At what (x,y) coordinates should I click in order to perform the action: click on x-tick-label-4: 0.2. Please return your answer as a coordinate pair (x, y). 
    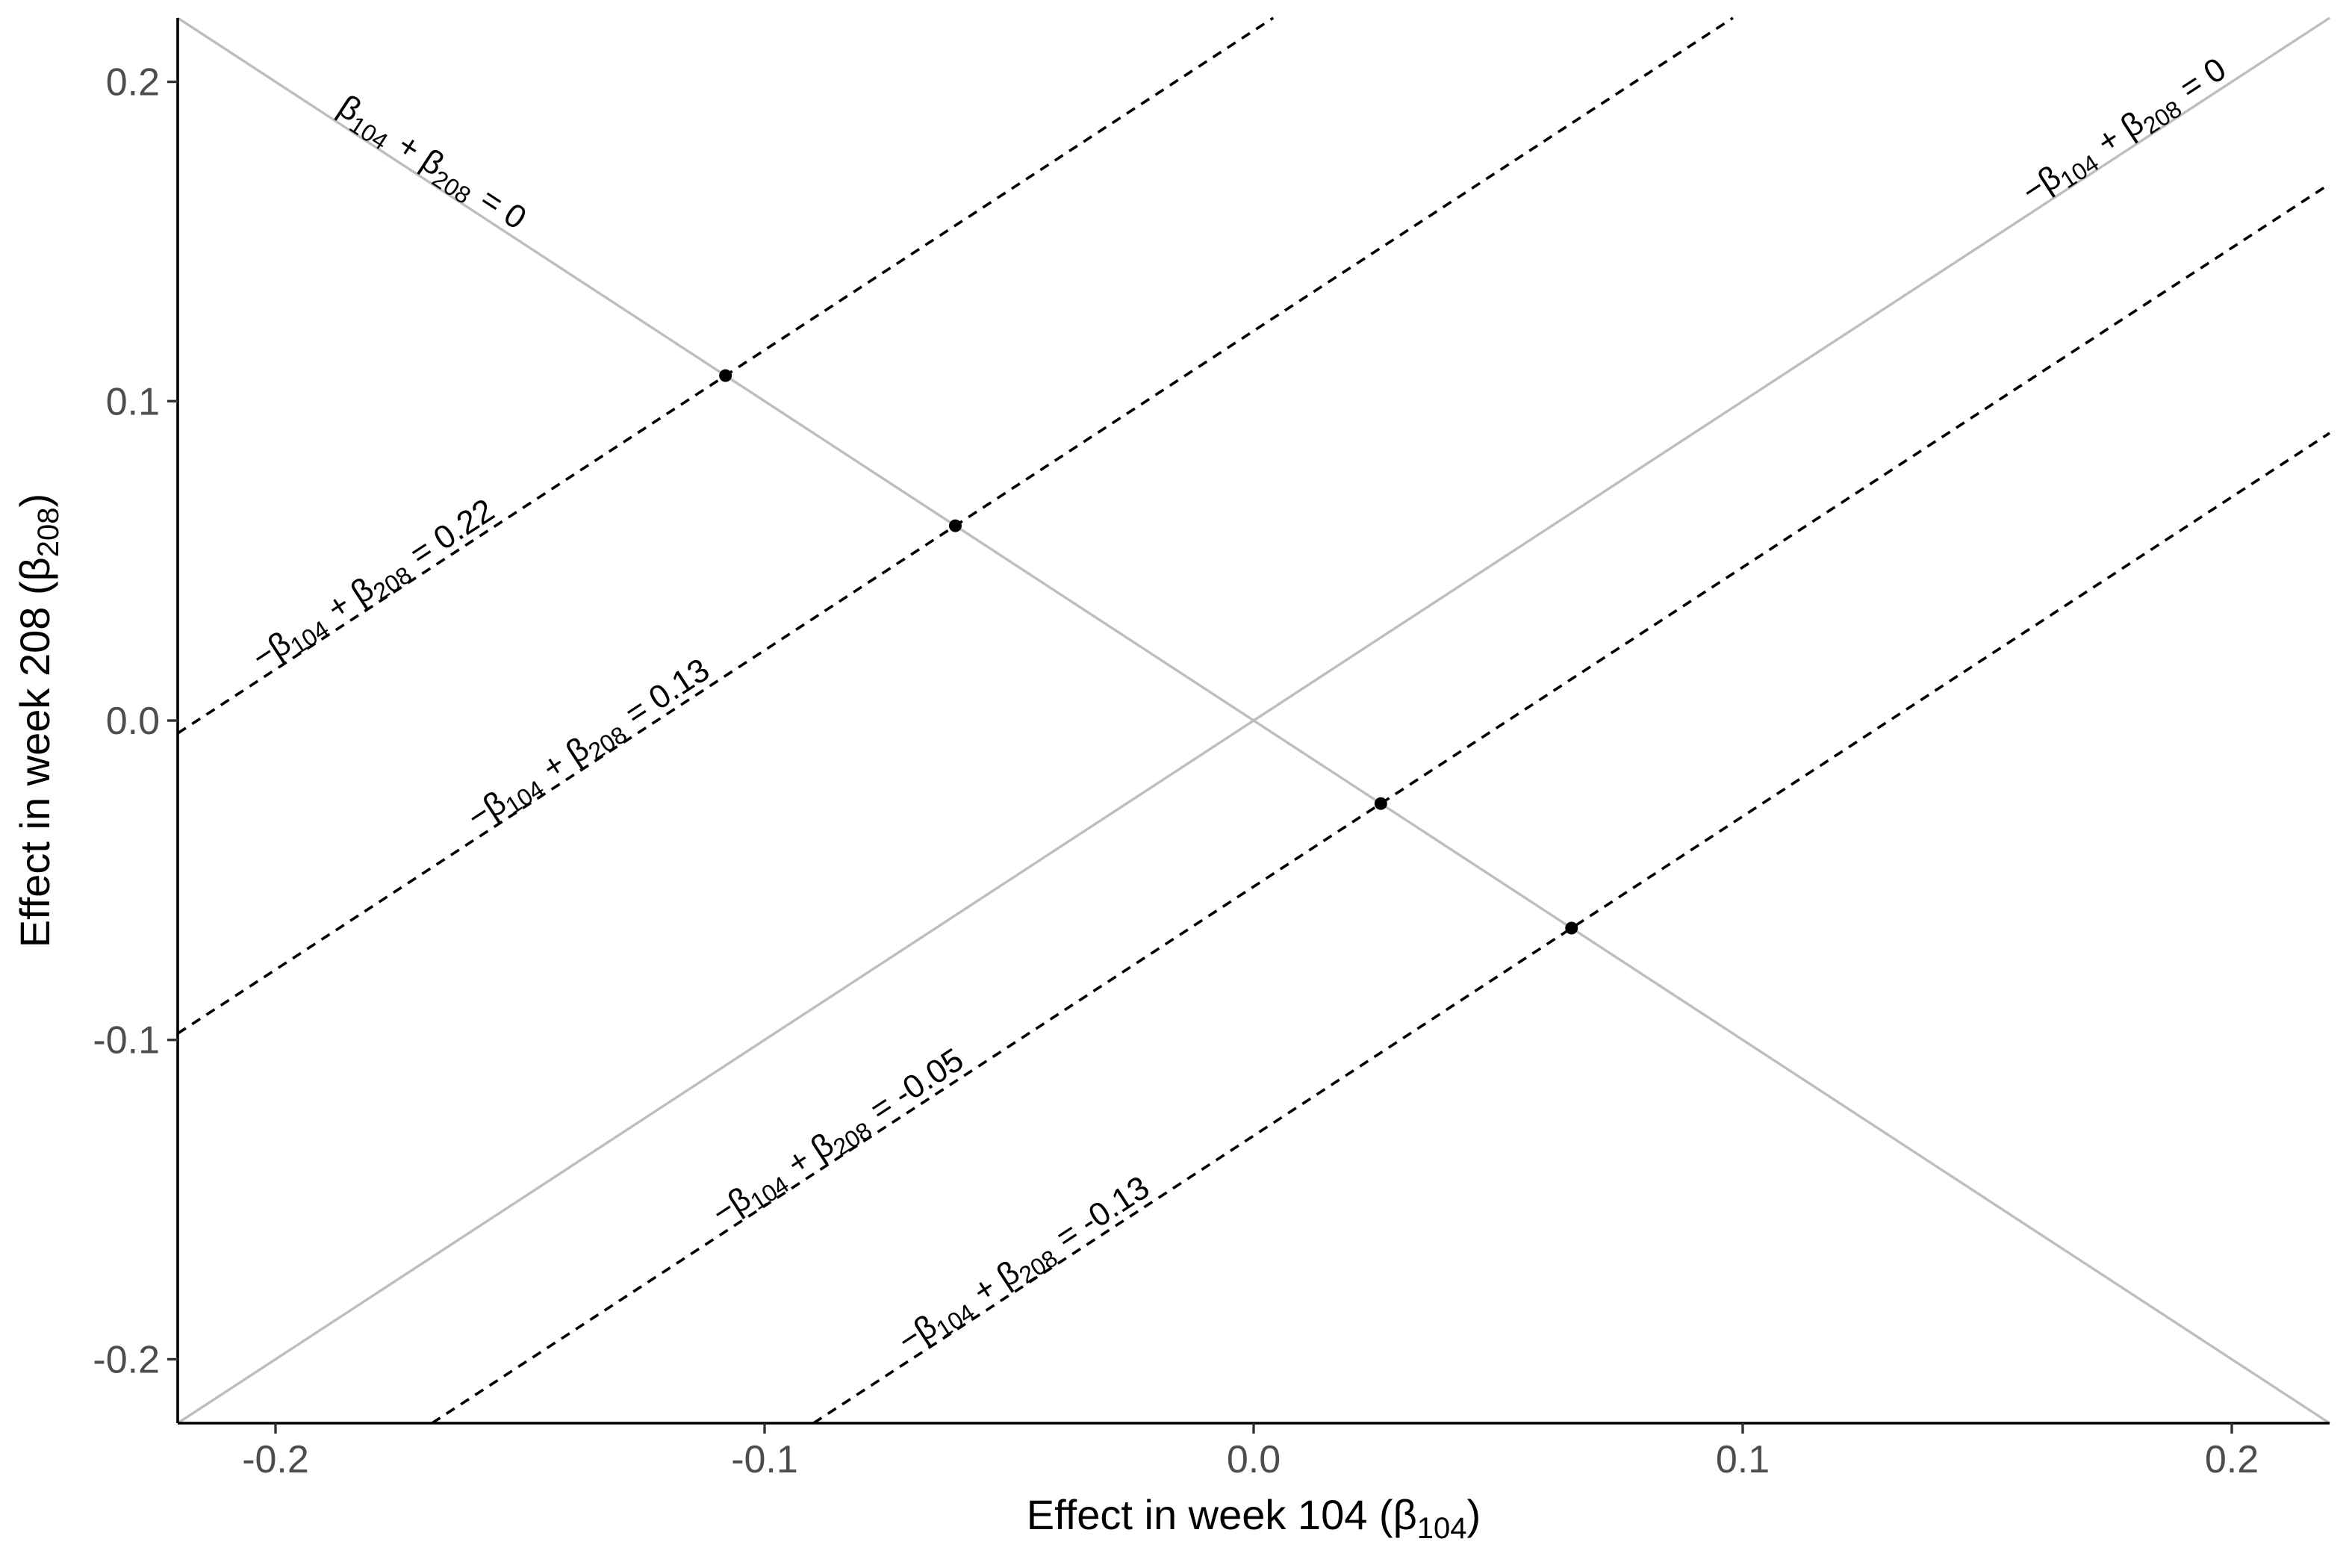
    Looking at the image, I should click on (2232, 1459).